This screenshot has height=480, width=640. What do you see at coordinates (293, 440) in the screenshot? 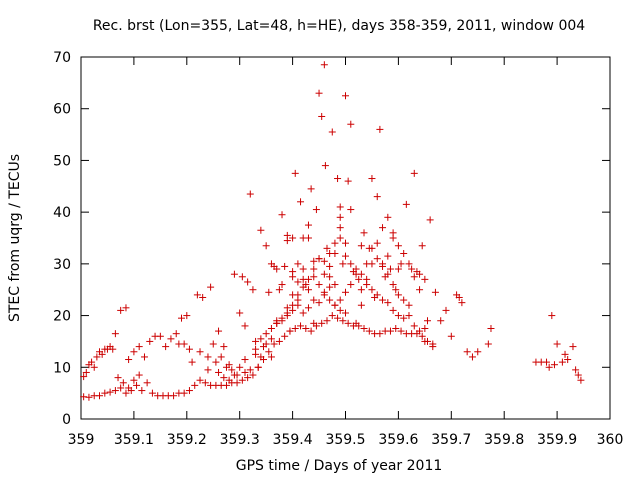
I see `x-tick-label: 359.4` at bounding box center [293, 440].